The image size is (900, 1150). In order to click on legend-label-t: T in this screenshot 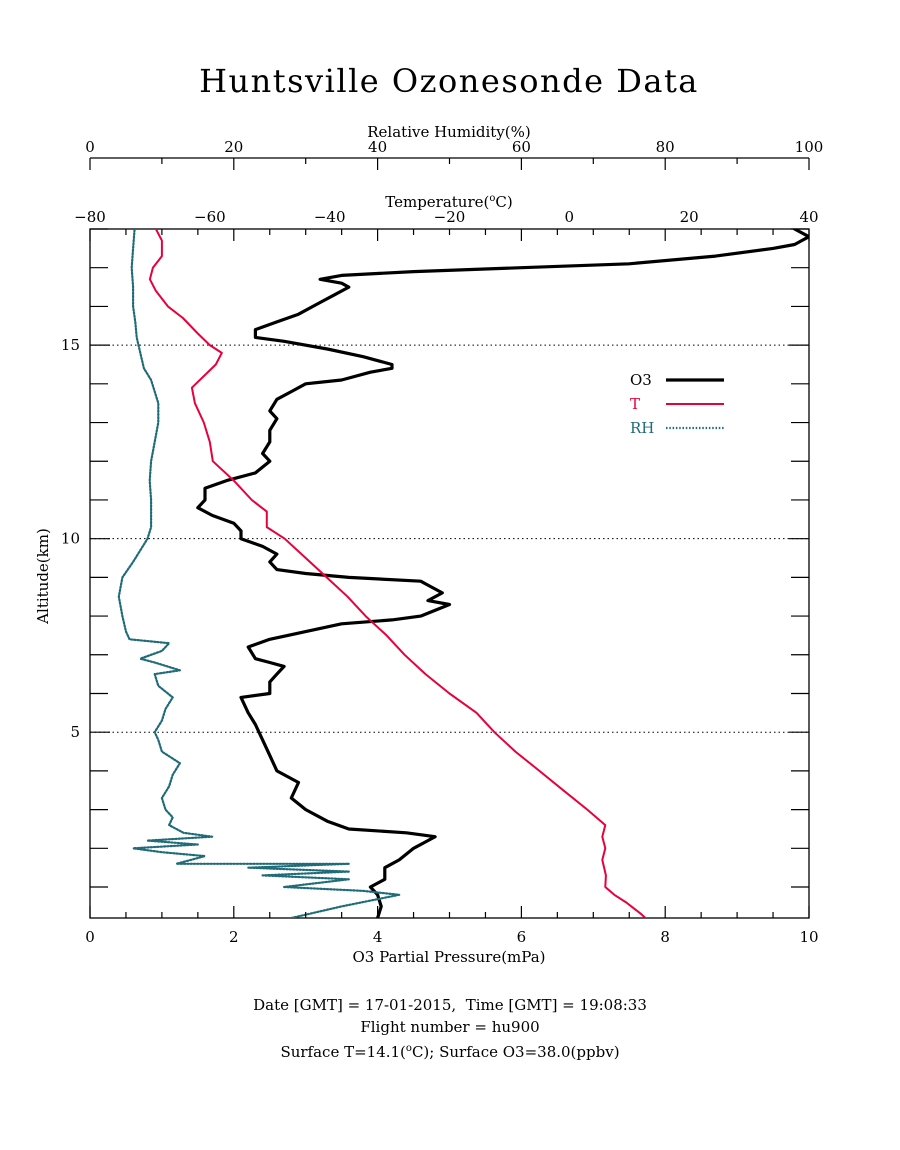, I will do `click(635, 404)`.